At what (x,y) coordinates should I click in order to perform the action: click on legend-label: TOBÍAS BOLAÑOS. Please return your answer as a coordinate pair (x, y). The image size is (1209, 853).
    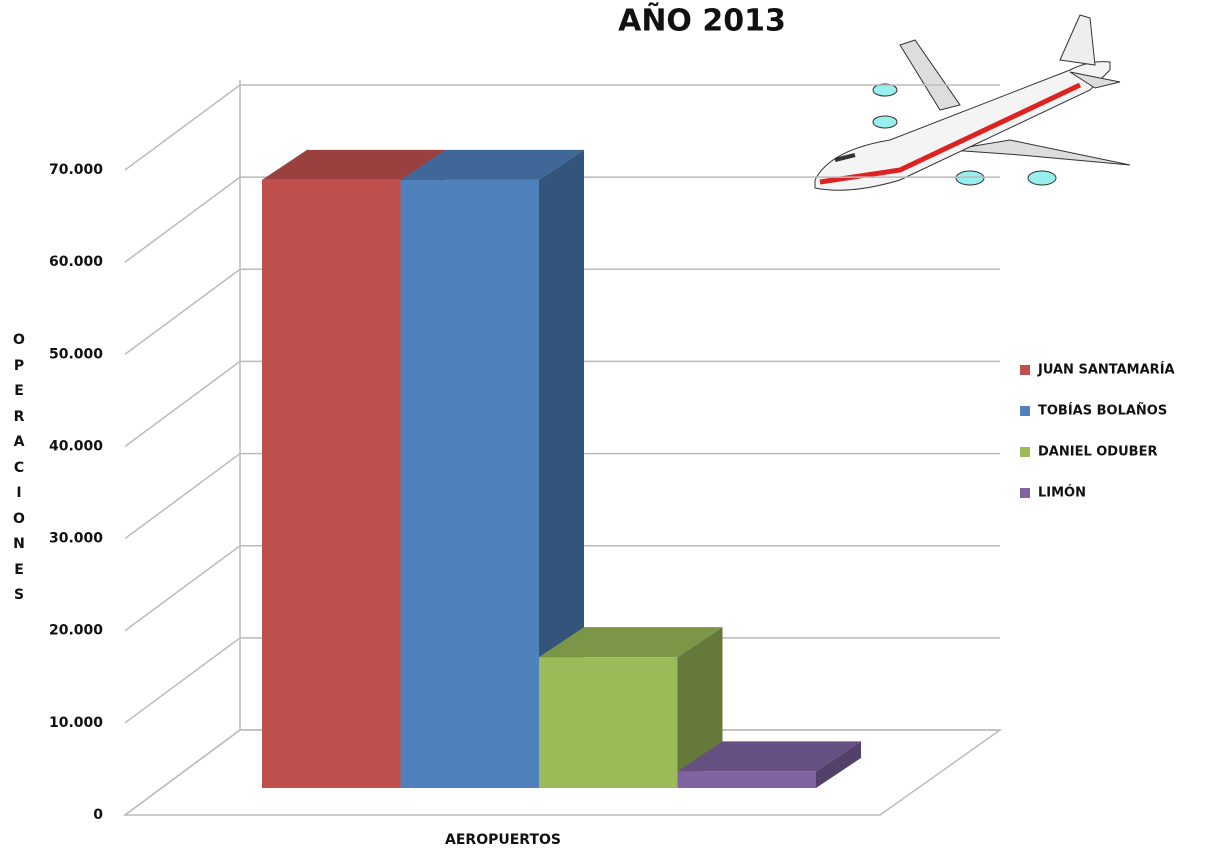
    Looking at the image, I should click on (1102, 411).